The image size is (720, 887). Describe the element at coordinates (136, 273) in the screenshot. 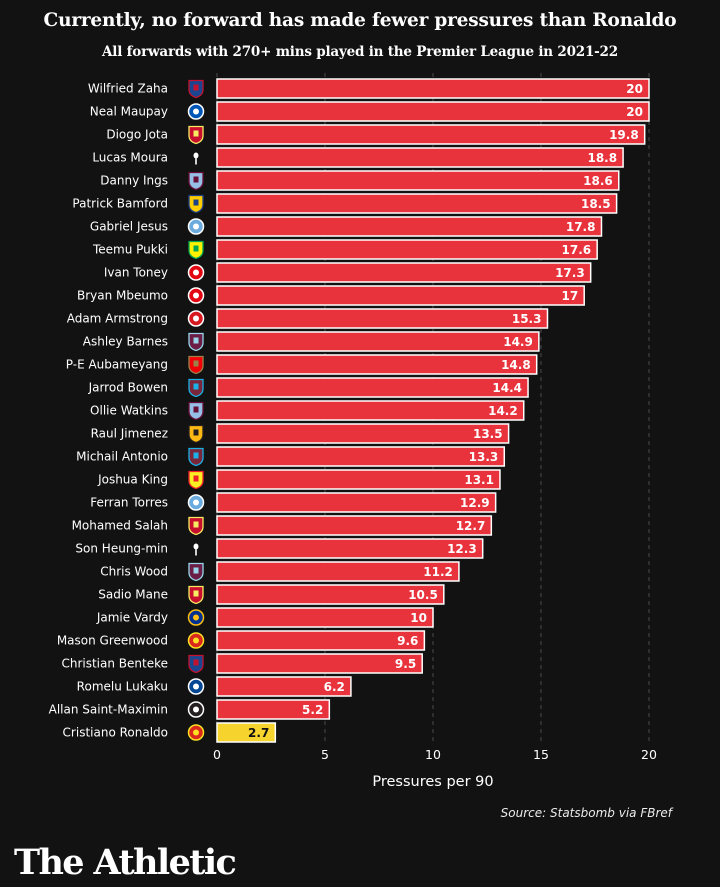

I see `player-label-ivan-toney: Ivan Toney` at that location.